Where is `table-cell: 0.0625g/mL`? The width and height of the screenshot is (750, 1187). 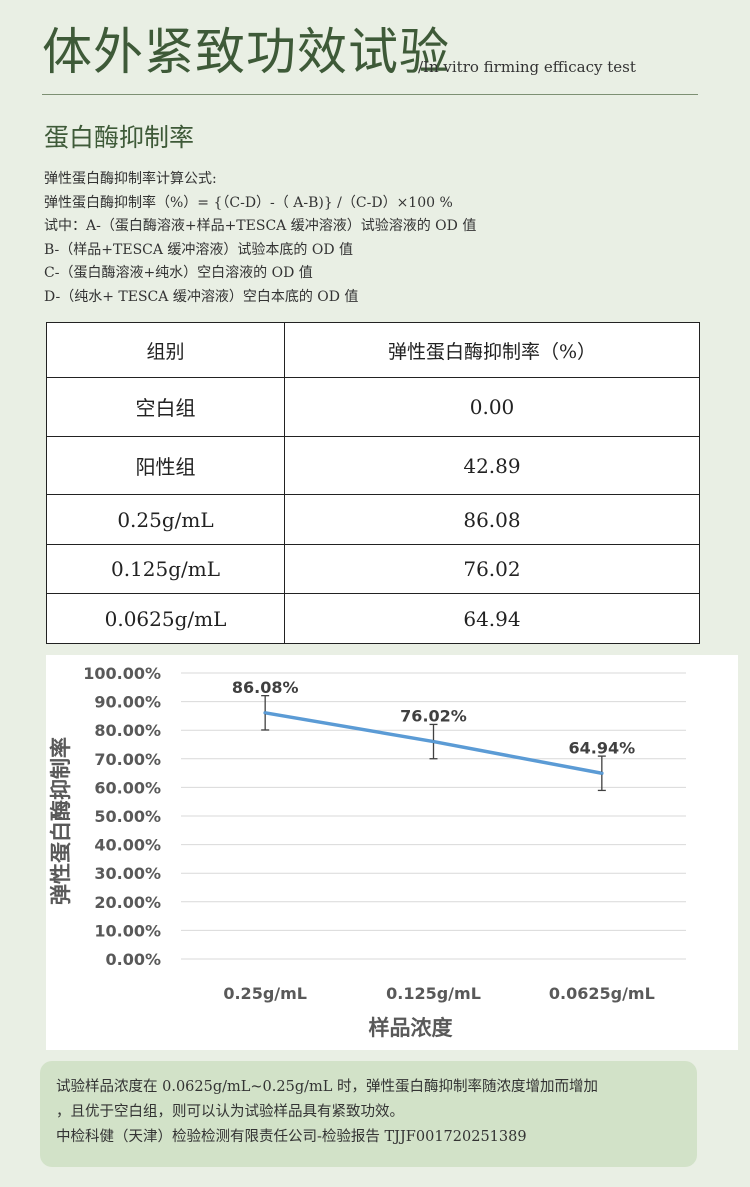
table-cell: 0.0625g/mL is located at coordinates (165, 618).